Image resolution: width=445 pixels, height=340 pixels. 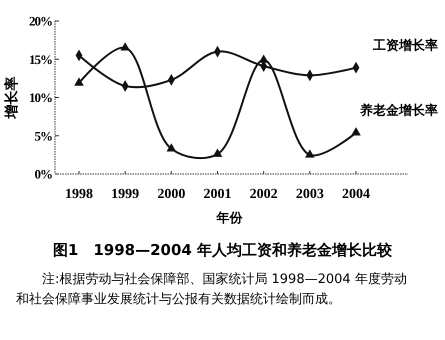 I want to click on series-label: 工资增长率, so click(x=405, y=46).